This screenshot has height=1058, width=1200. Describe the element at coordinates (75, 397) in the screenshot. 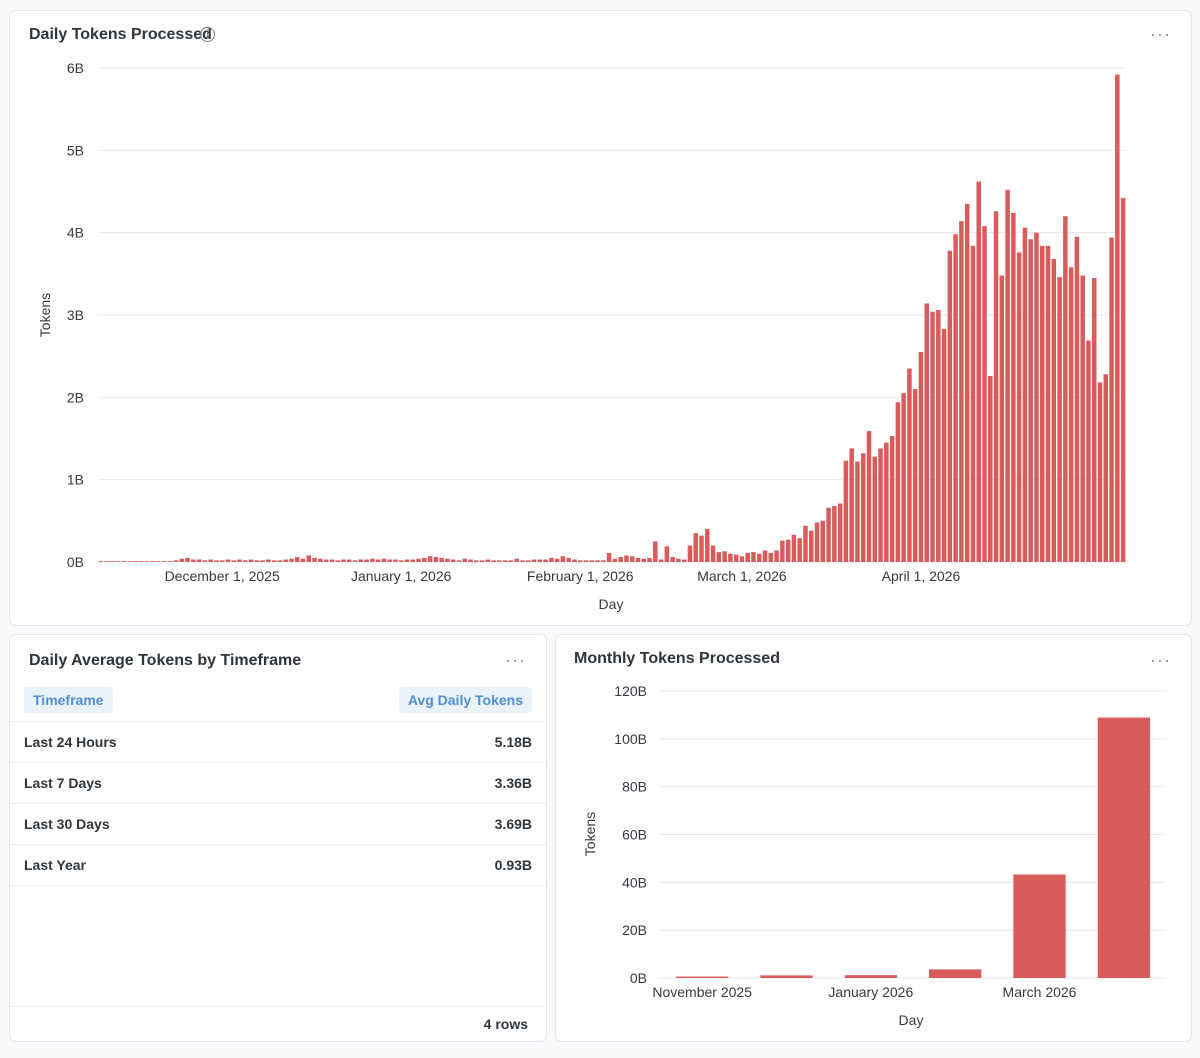

I see `y-tick-label: 2B` at that location.